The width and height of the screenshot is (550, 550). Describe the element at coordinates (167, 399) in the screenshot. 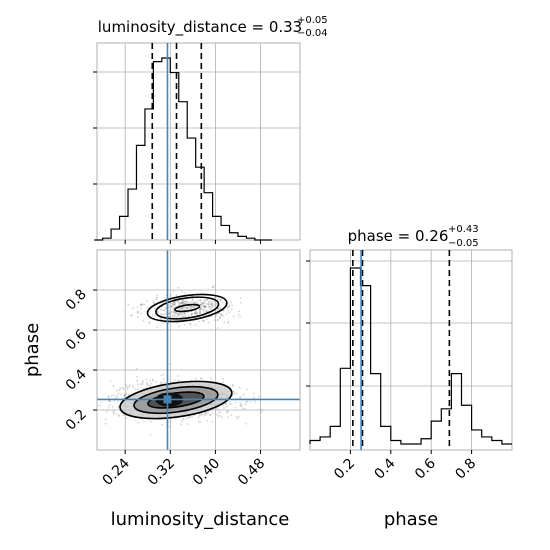

I see `joint-truth-marker` at that location.